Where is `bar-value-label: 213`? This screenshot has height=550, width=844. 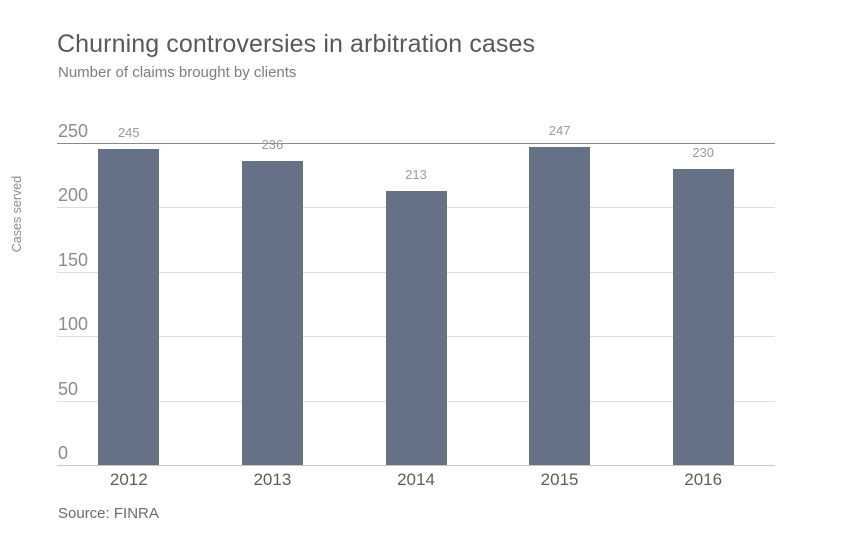
bar-value-label: 213 is located at coordinates (416, 174).